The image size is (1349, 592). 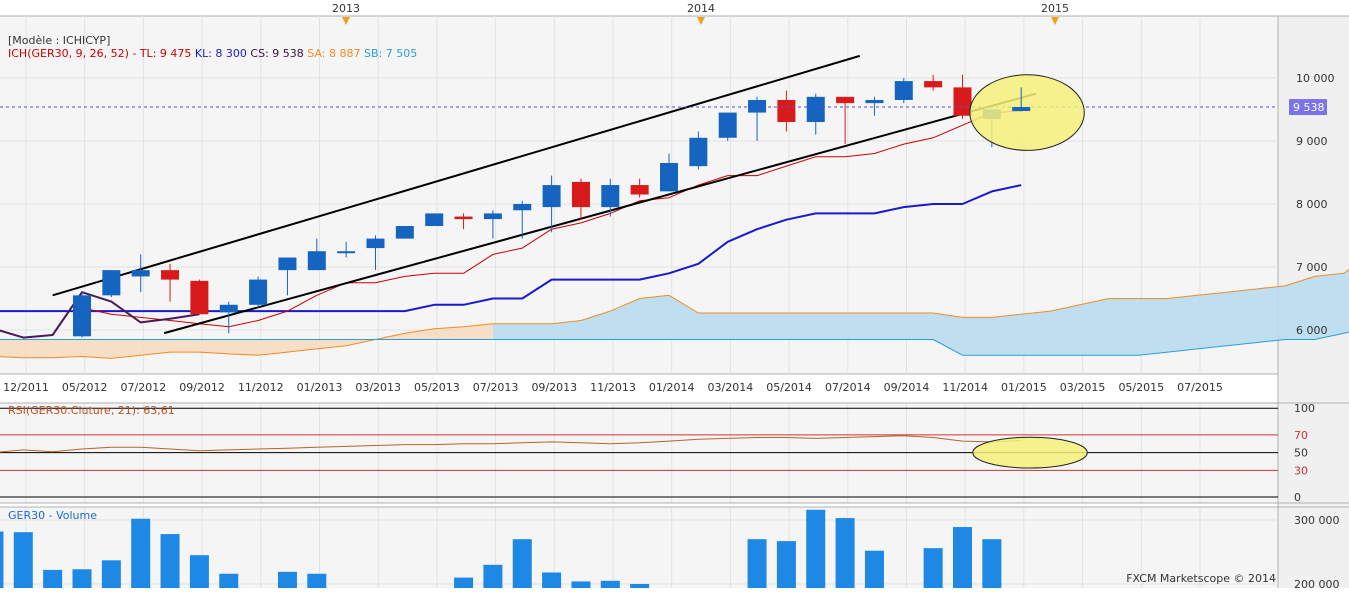 What do you see at coordinates (1055, 8) in the screenshot?
I see `year-label: 2015` at bounding box center [1055, 8].